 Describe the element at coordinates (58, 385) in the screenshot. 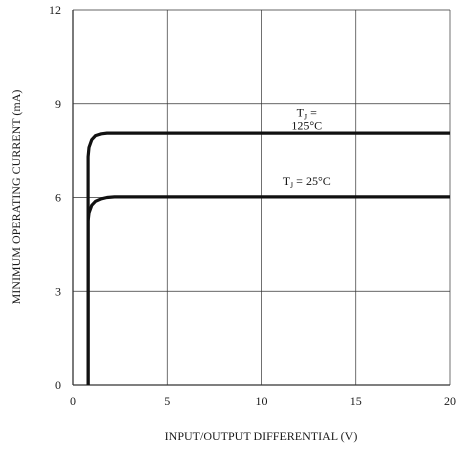

I see `y-tick-label: 0` at that location.